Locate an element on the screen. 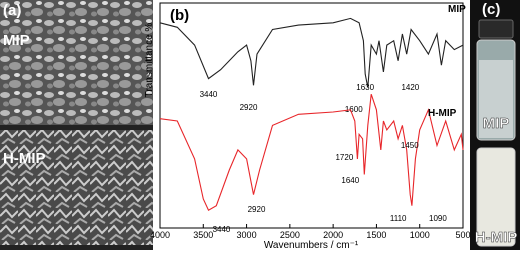  sem-image-top is located at coordinates (76, 62).